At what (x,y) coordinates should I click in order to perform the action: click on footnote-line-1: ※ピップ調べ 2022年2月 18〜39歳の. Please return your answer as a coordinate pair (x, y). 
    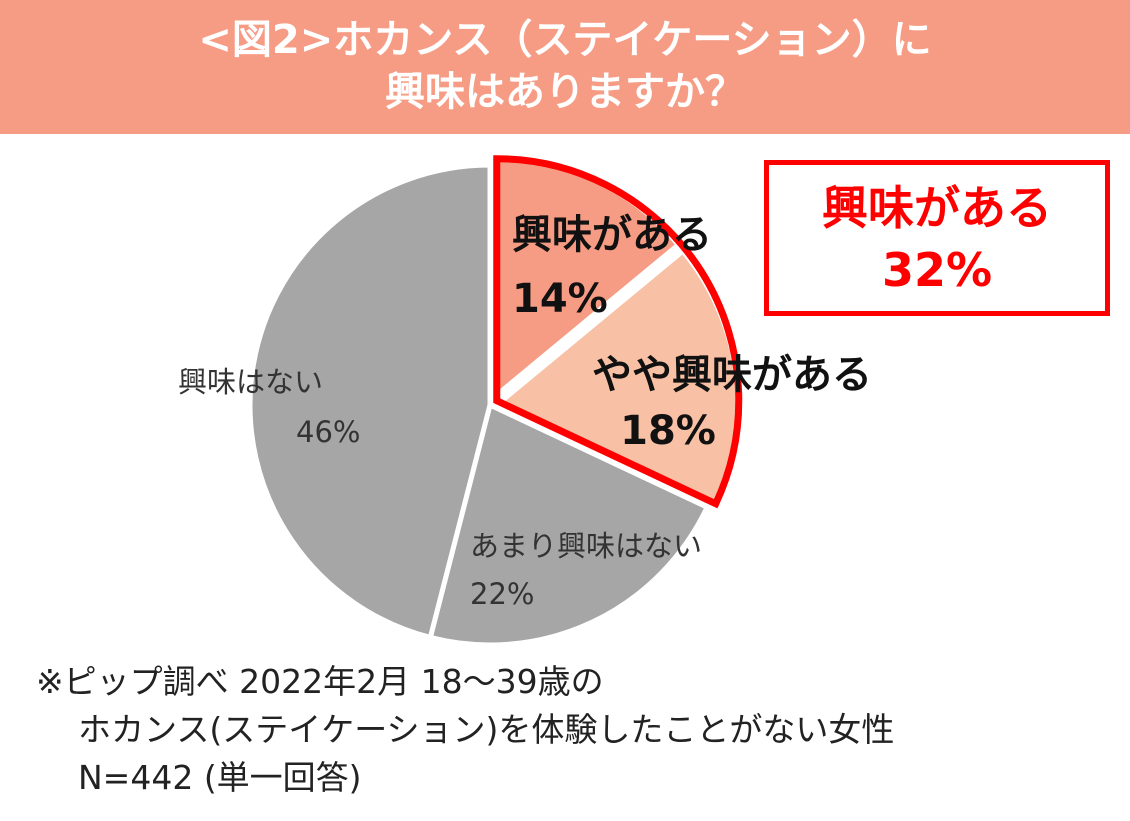
    Looking at the image, I should click on (320, 681).